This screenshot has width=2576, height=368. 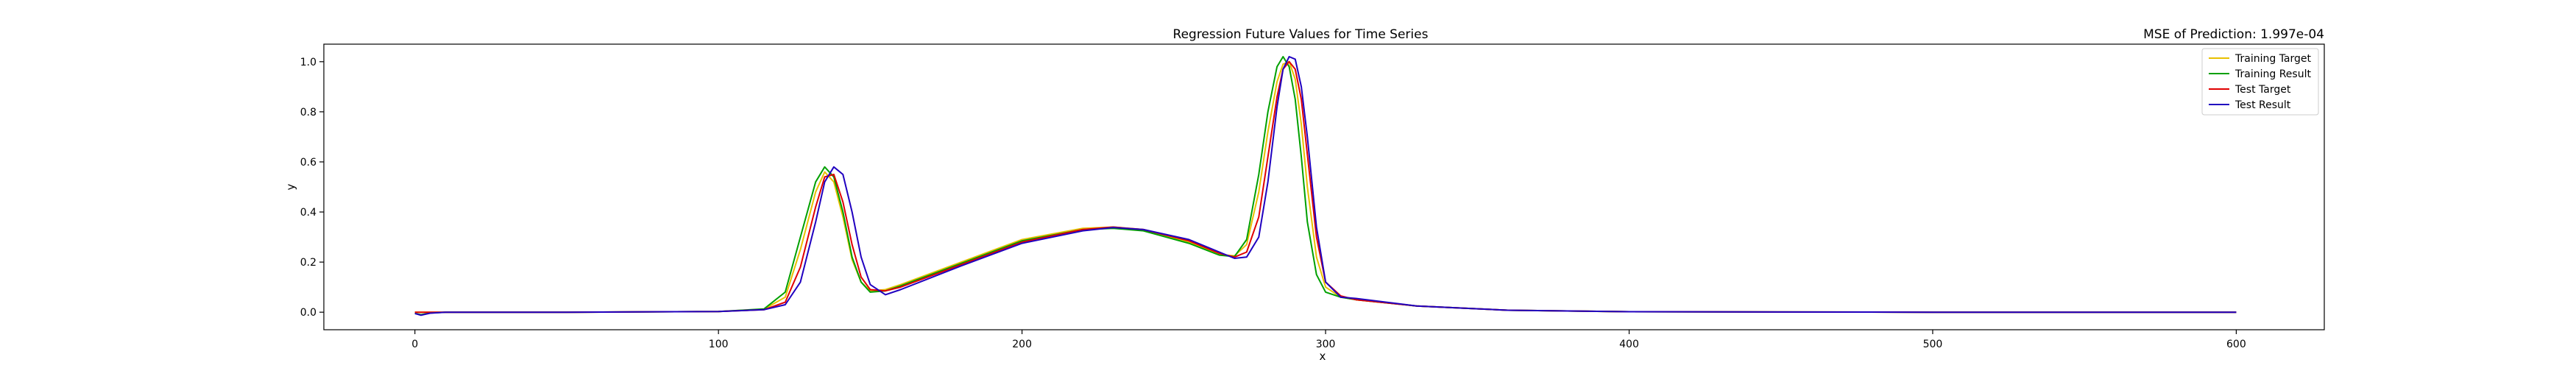 What do you see at coordinates (1326, 344) in the screenshot?
I see `x-tick-label: 300` at bounding box center [1326, 344].